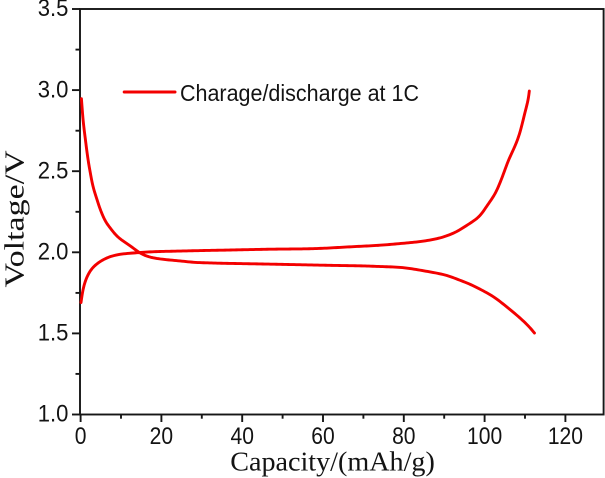 The width and height of the screenshot is (605, 478). What do you see at coordinates (53, 332) in the screenshot?
I see `svg-text: 1.5` at bounding box center [53, 332].